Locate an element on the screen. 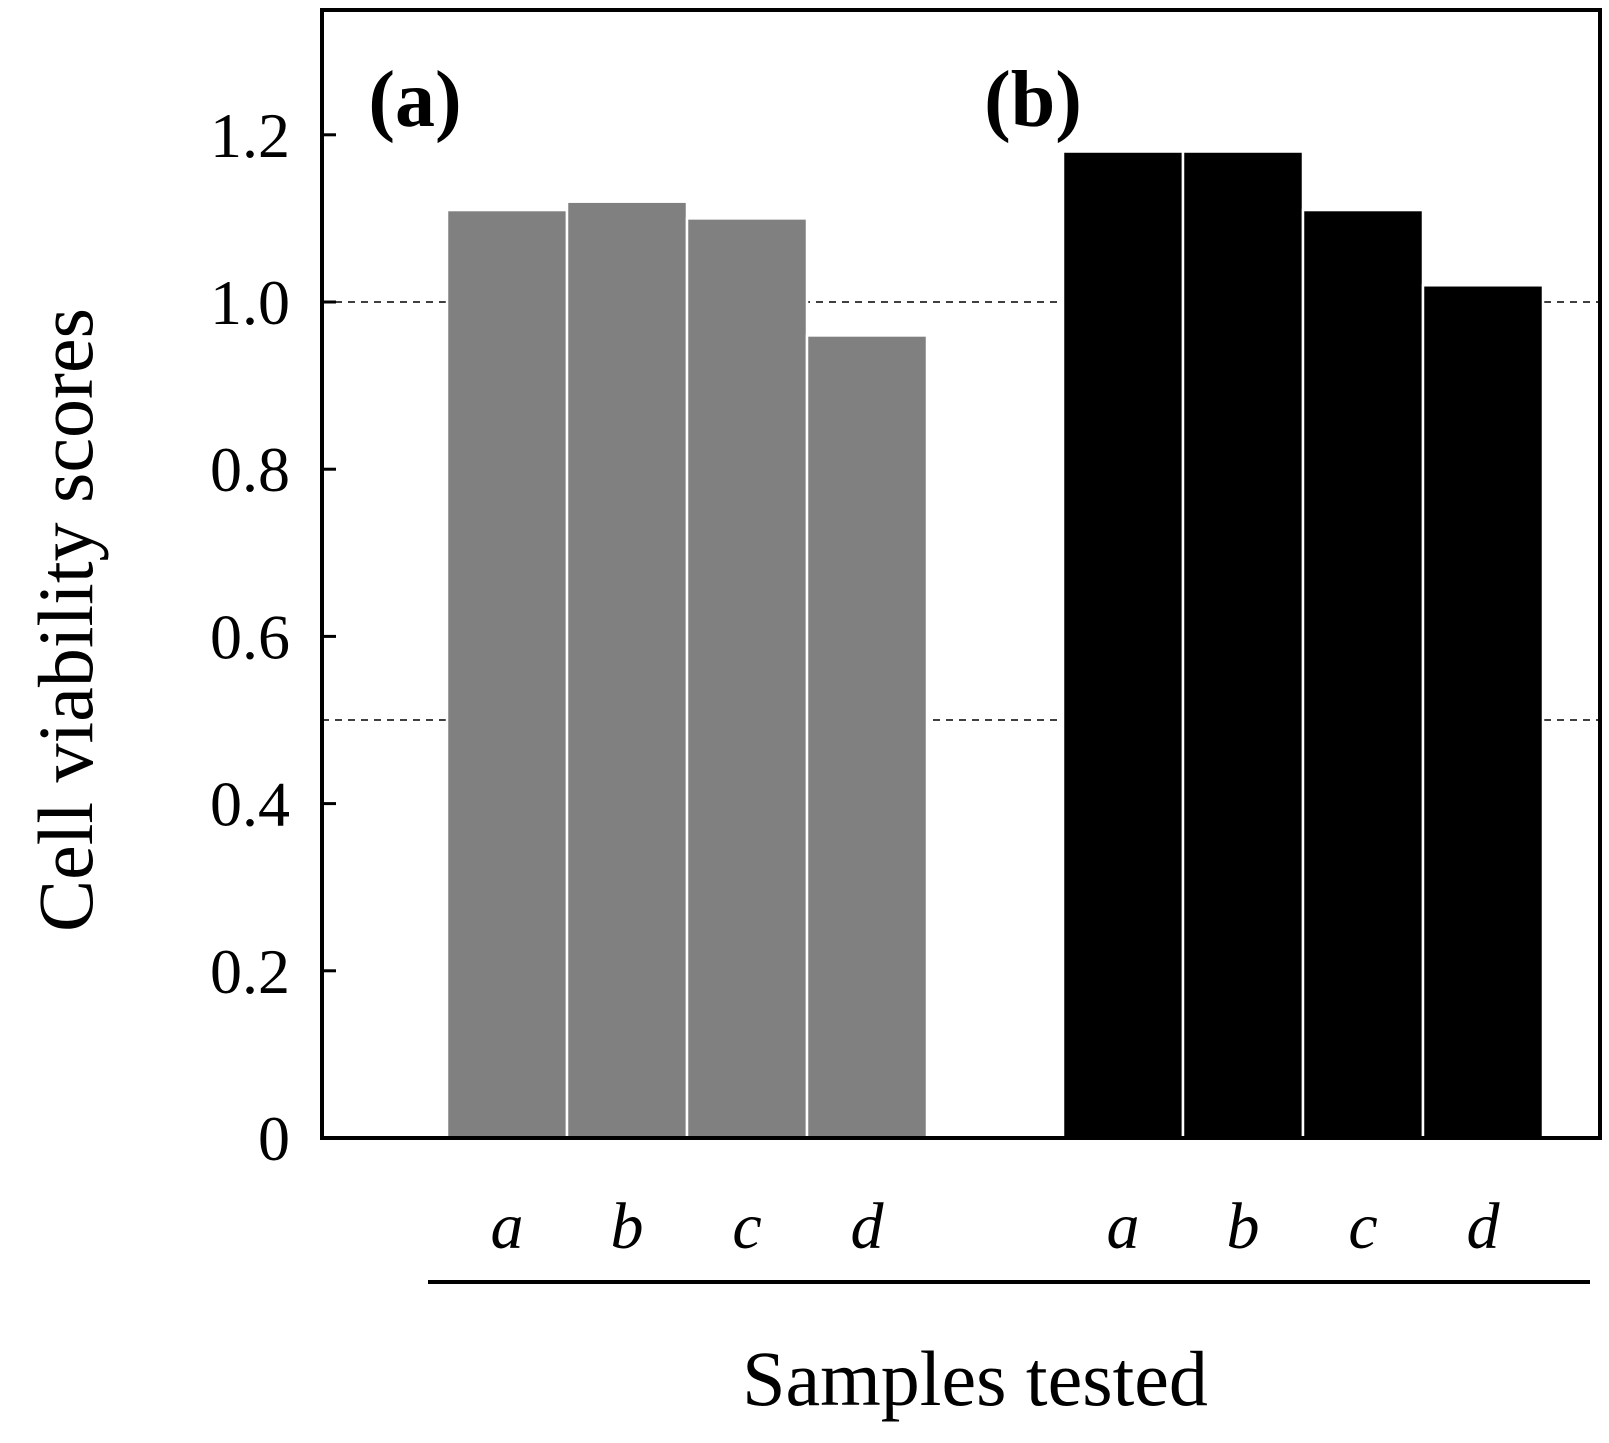 This screenshot has width=1609, height=1443. y-tick-label-4: 0.8 is located at coordinates (250, 469).